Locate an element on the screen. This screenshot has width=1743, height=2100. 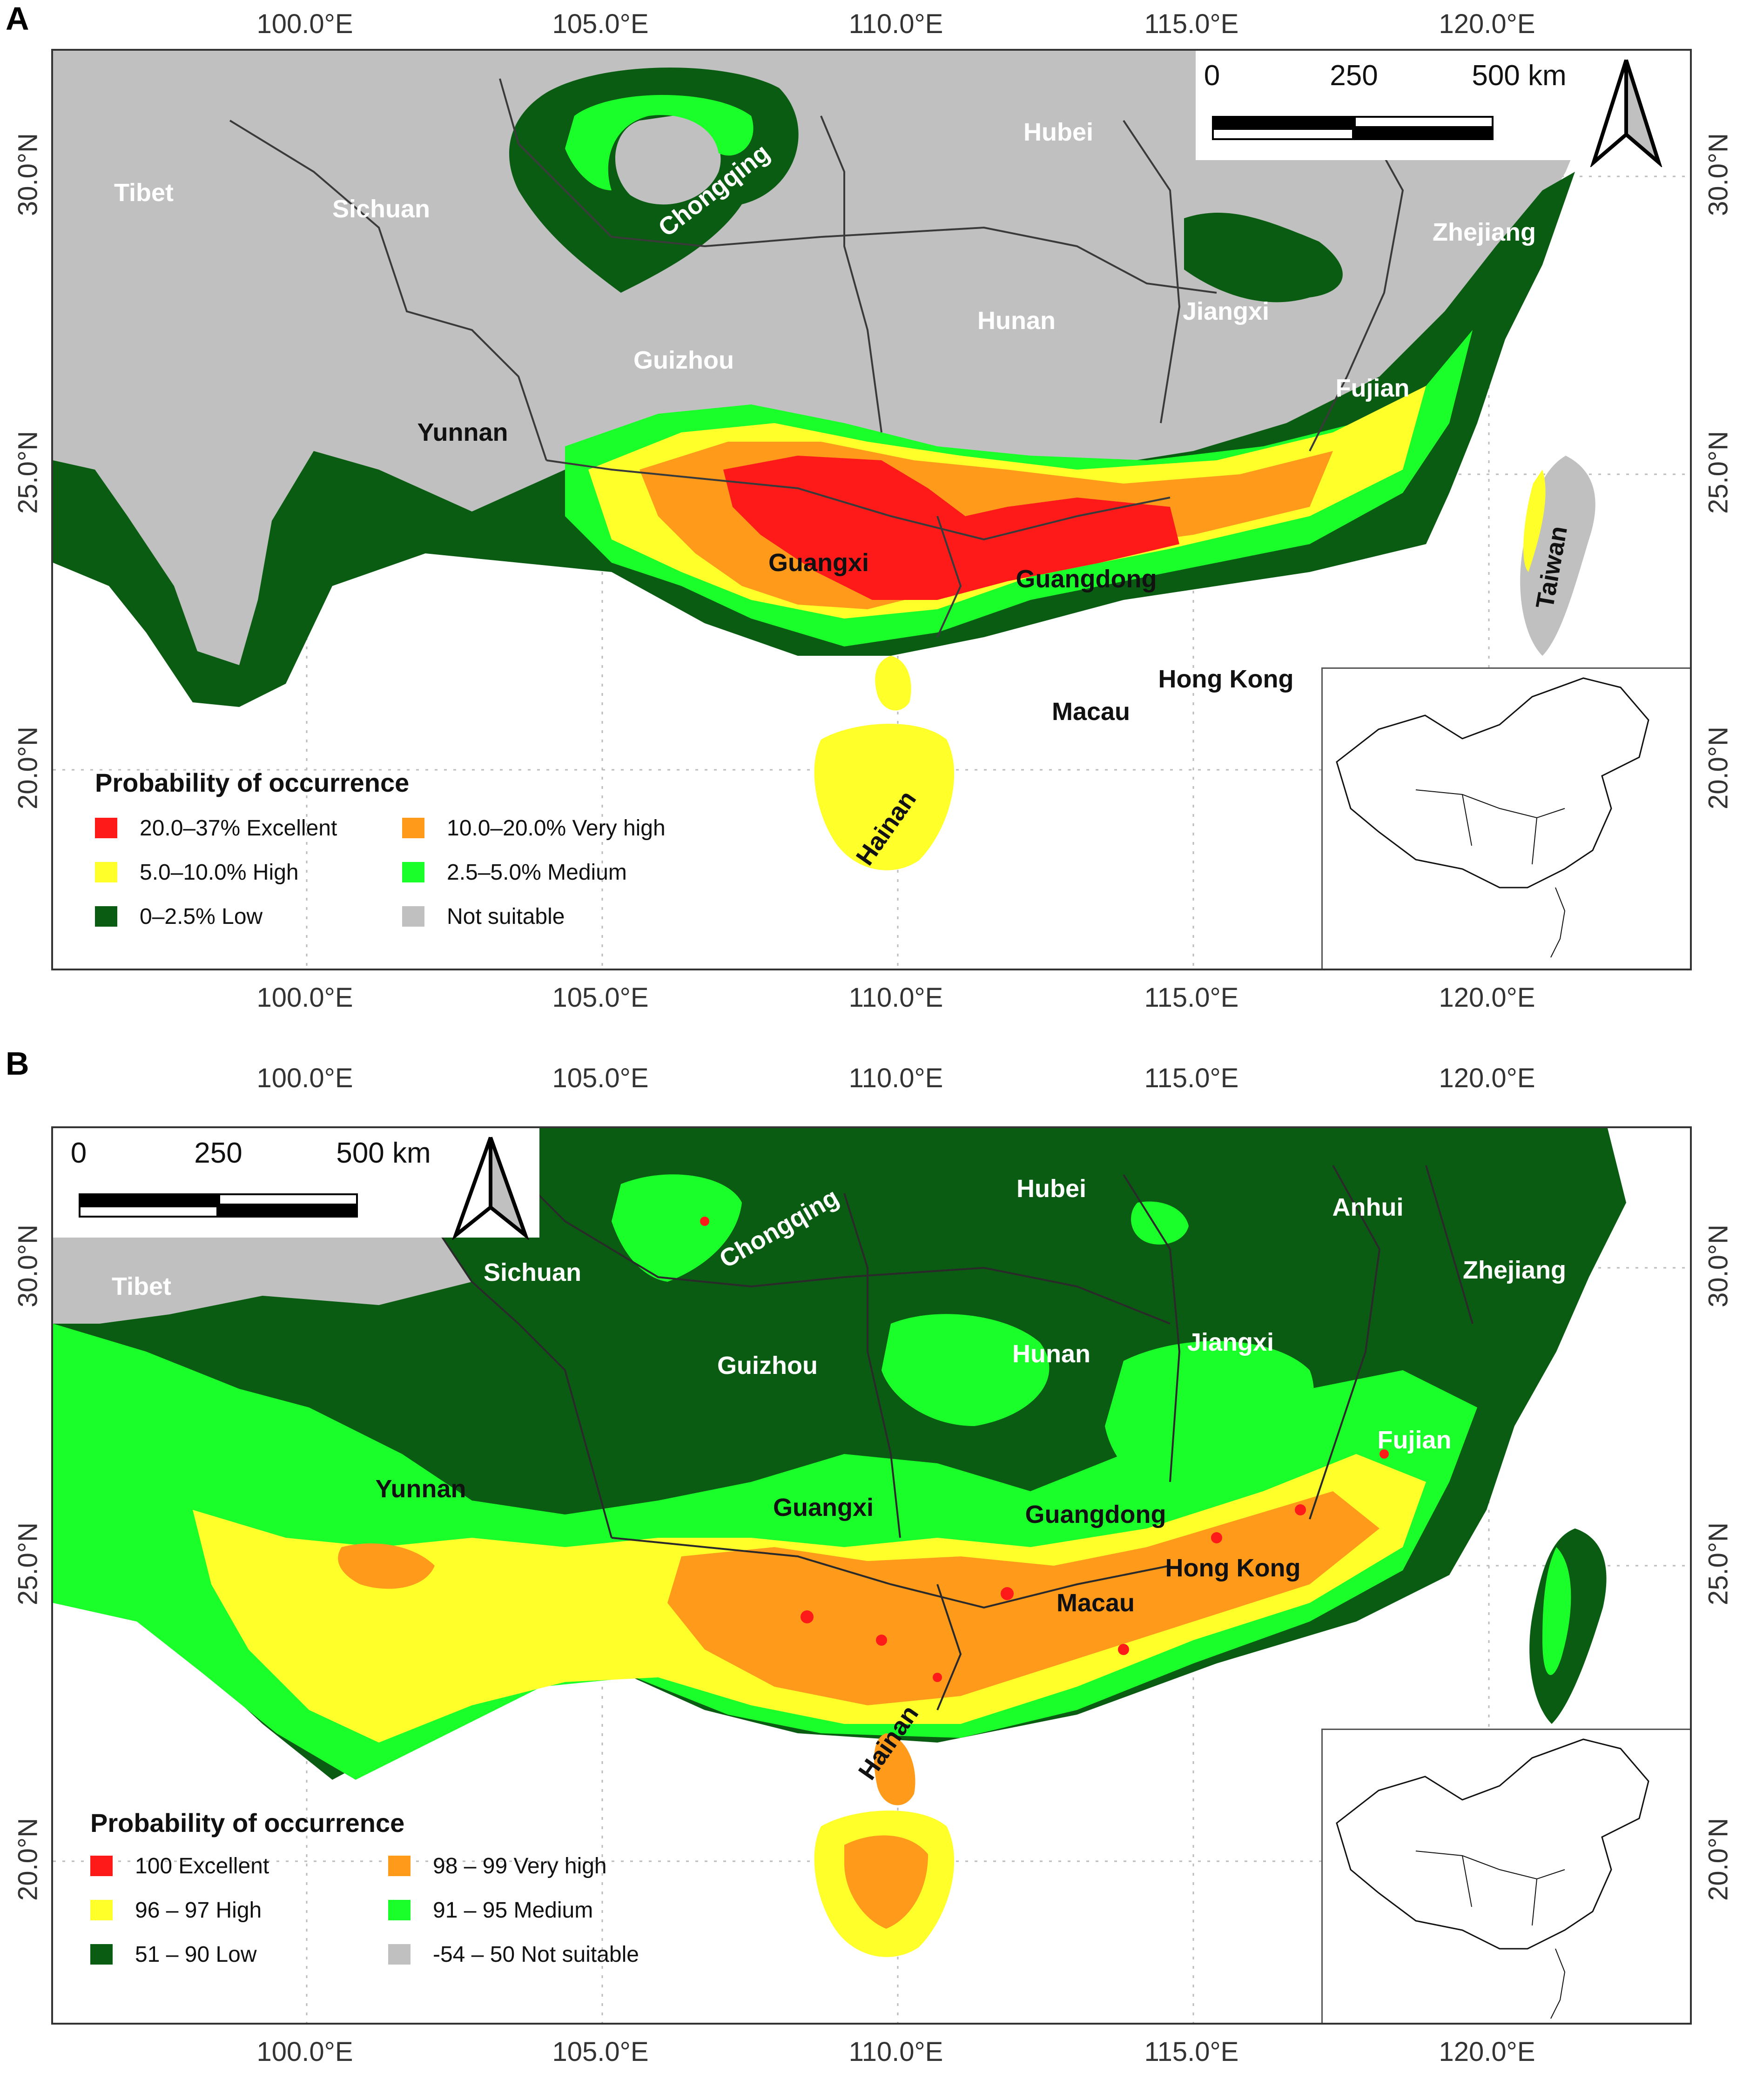
legend-item-high: 96 – 97 High is located at coordinates (176, 1910).